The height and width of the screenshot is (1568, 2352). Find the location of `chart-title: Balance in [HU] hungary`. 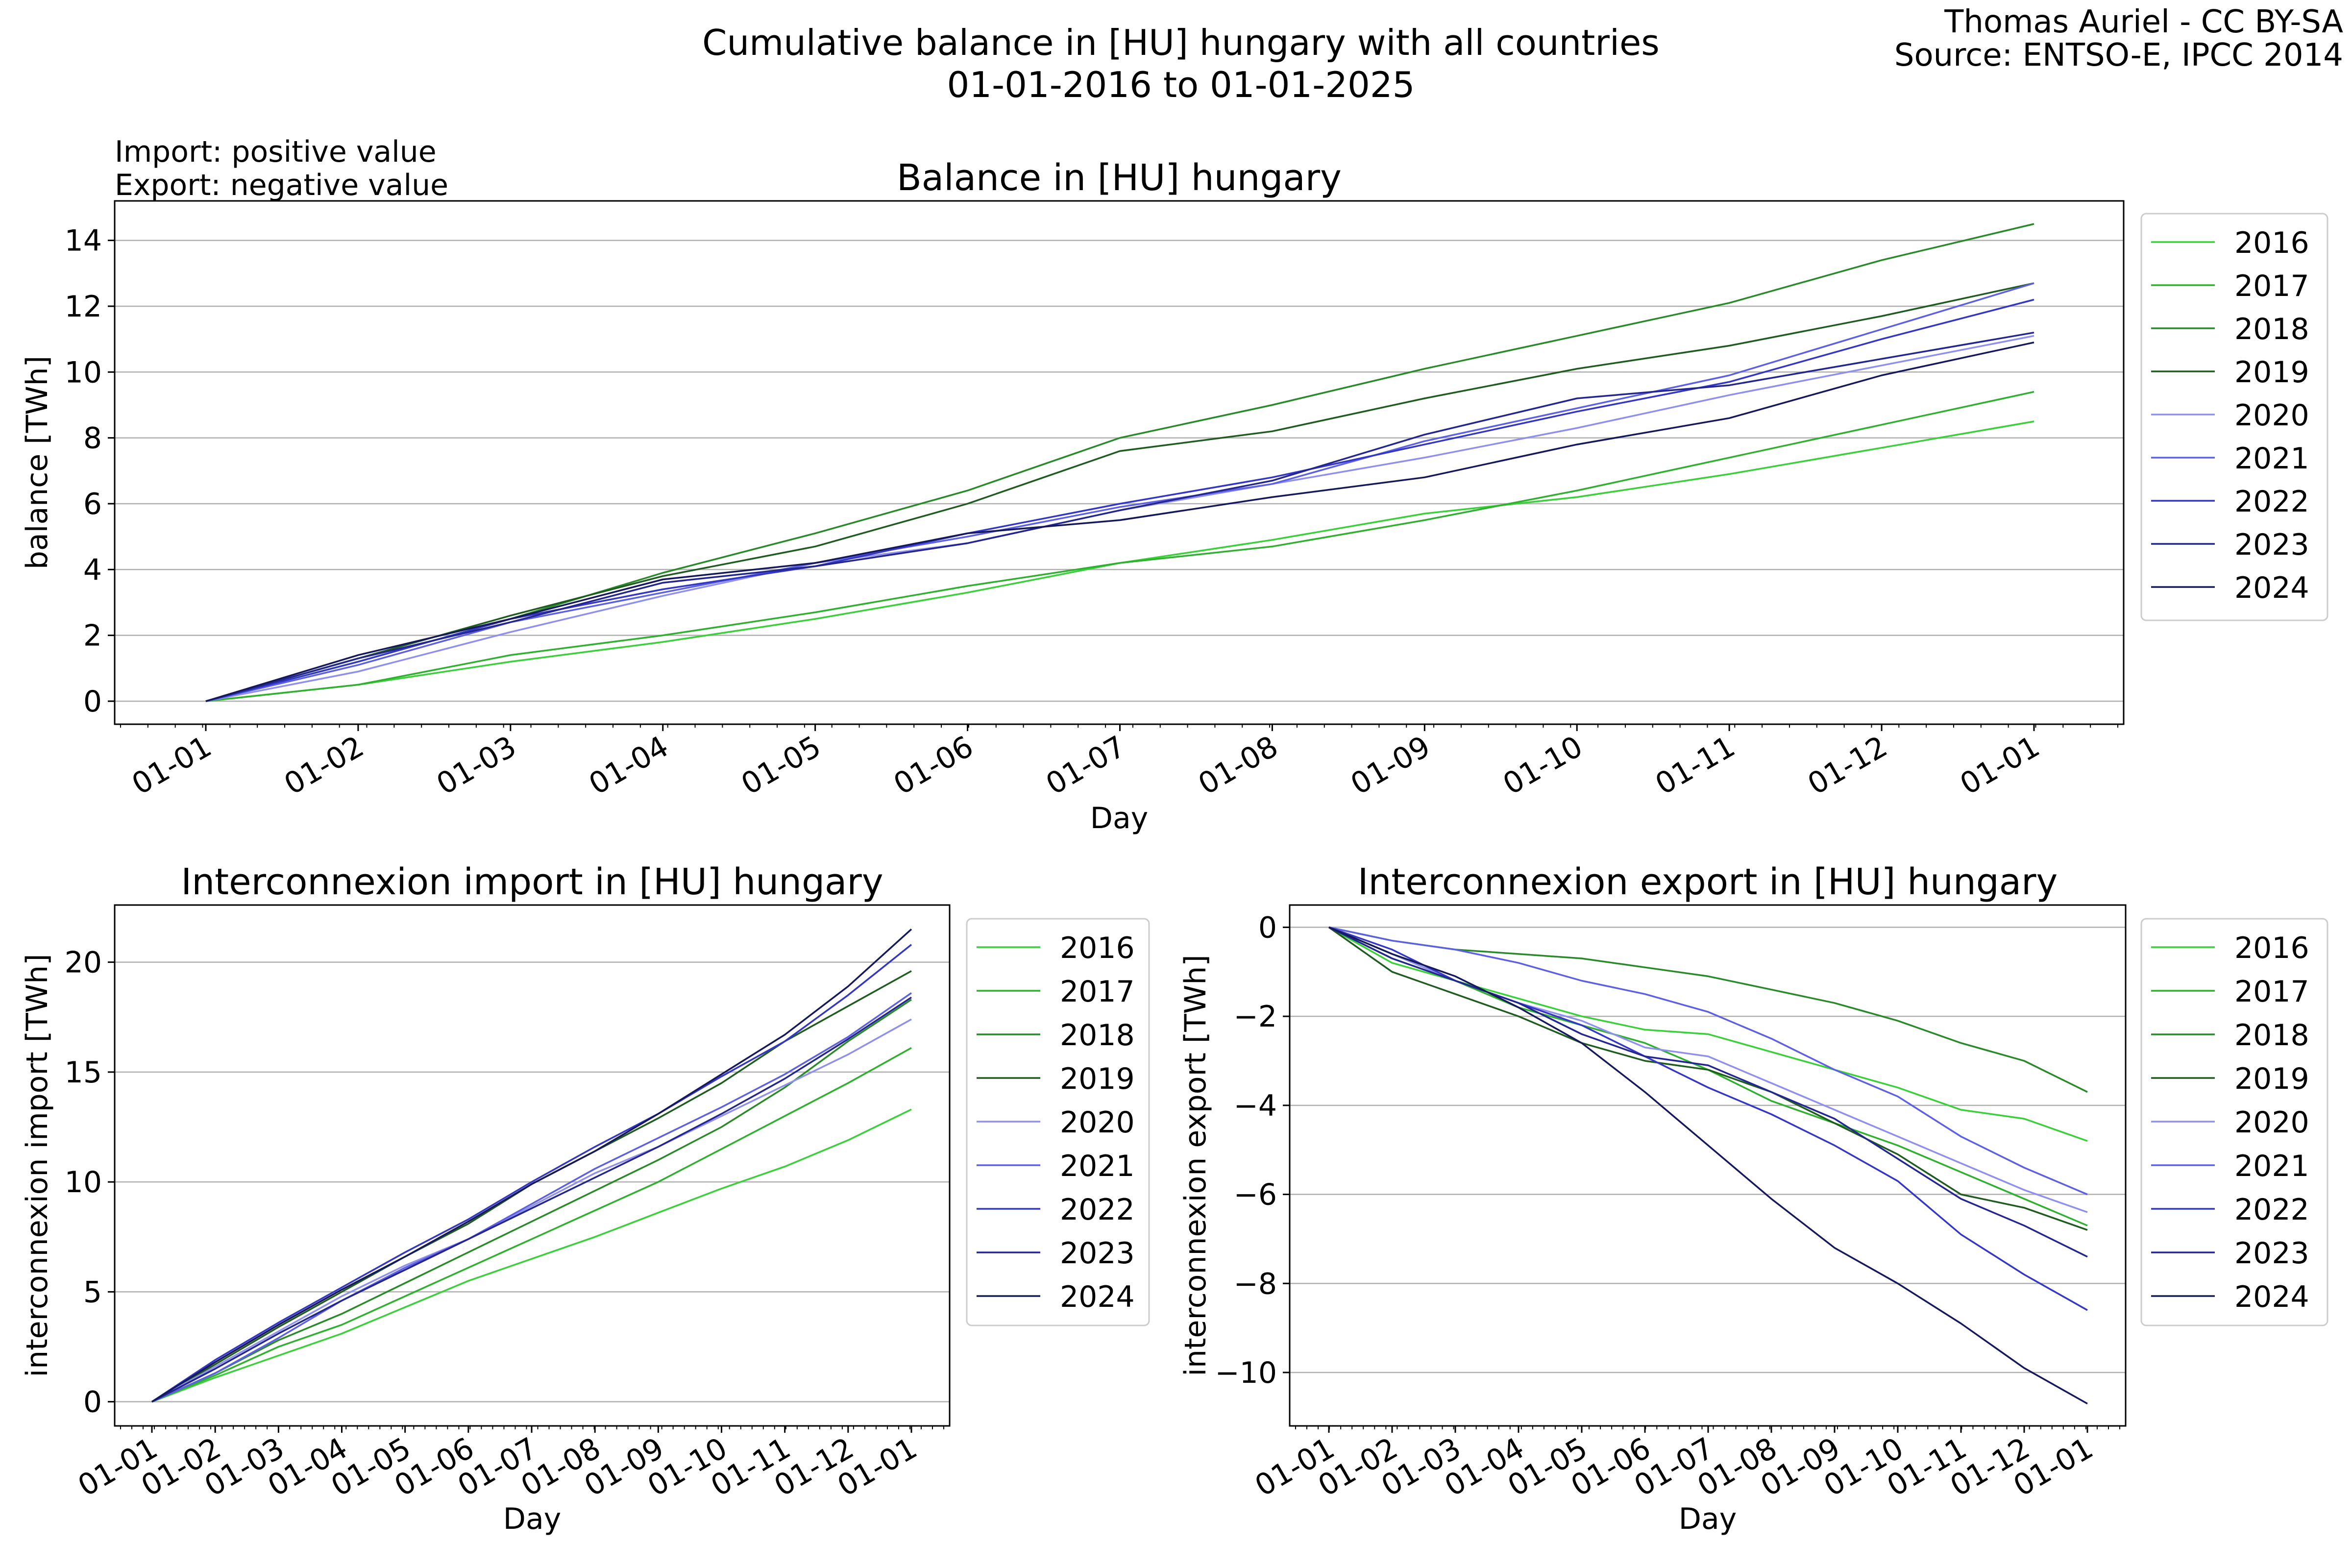

chart-title: Balance in [HU] hungary is located at coordinates (1119, 178).